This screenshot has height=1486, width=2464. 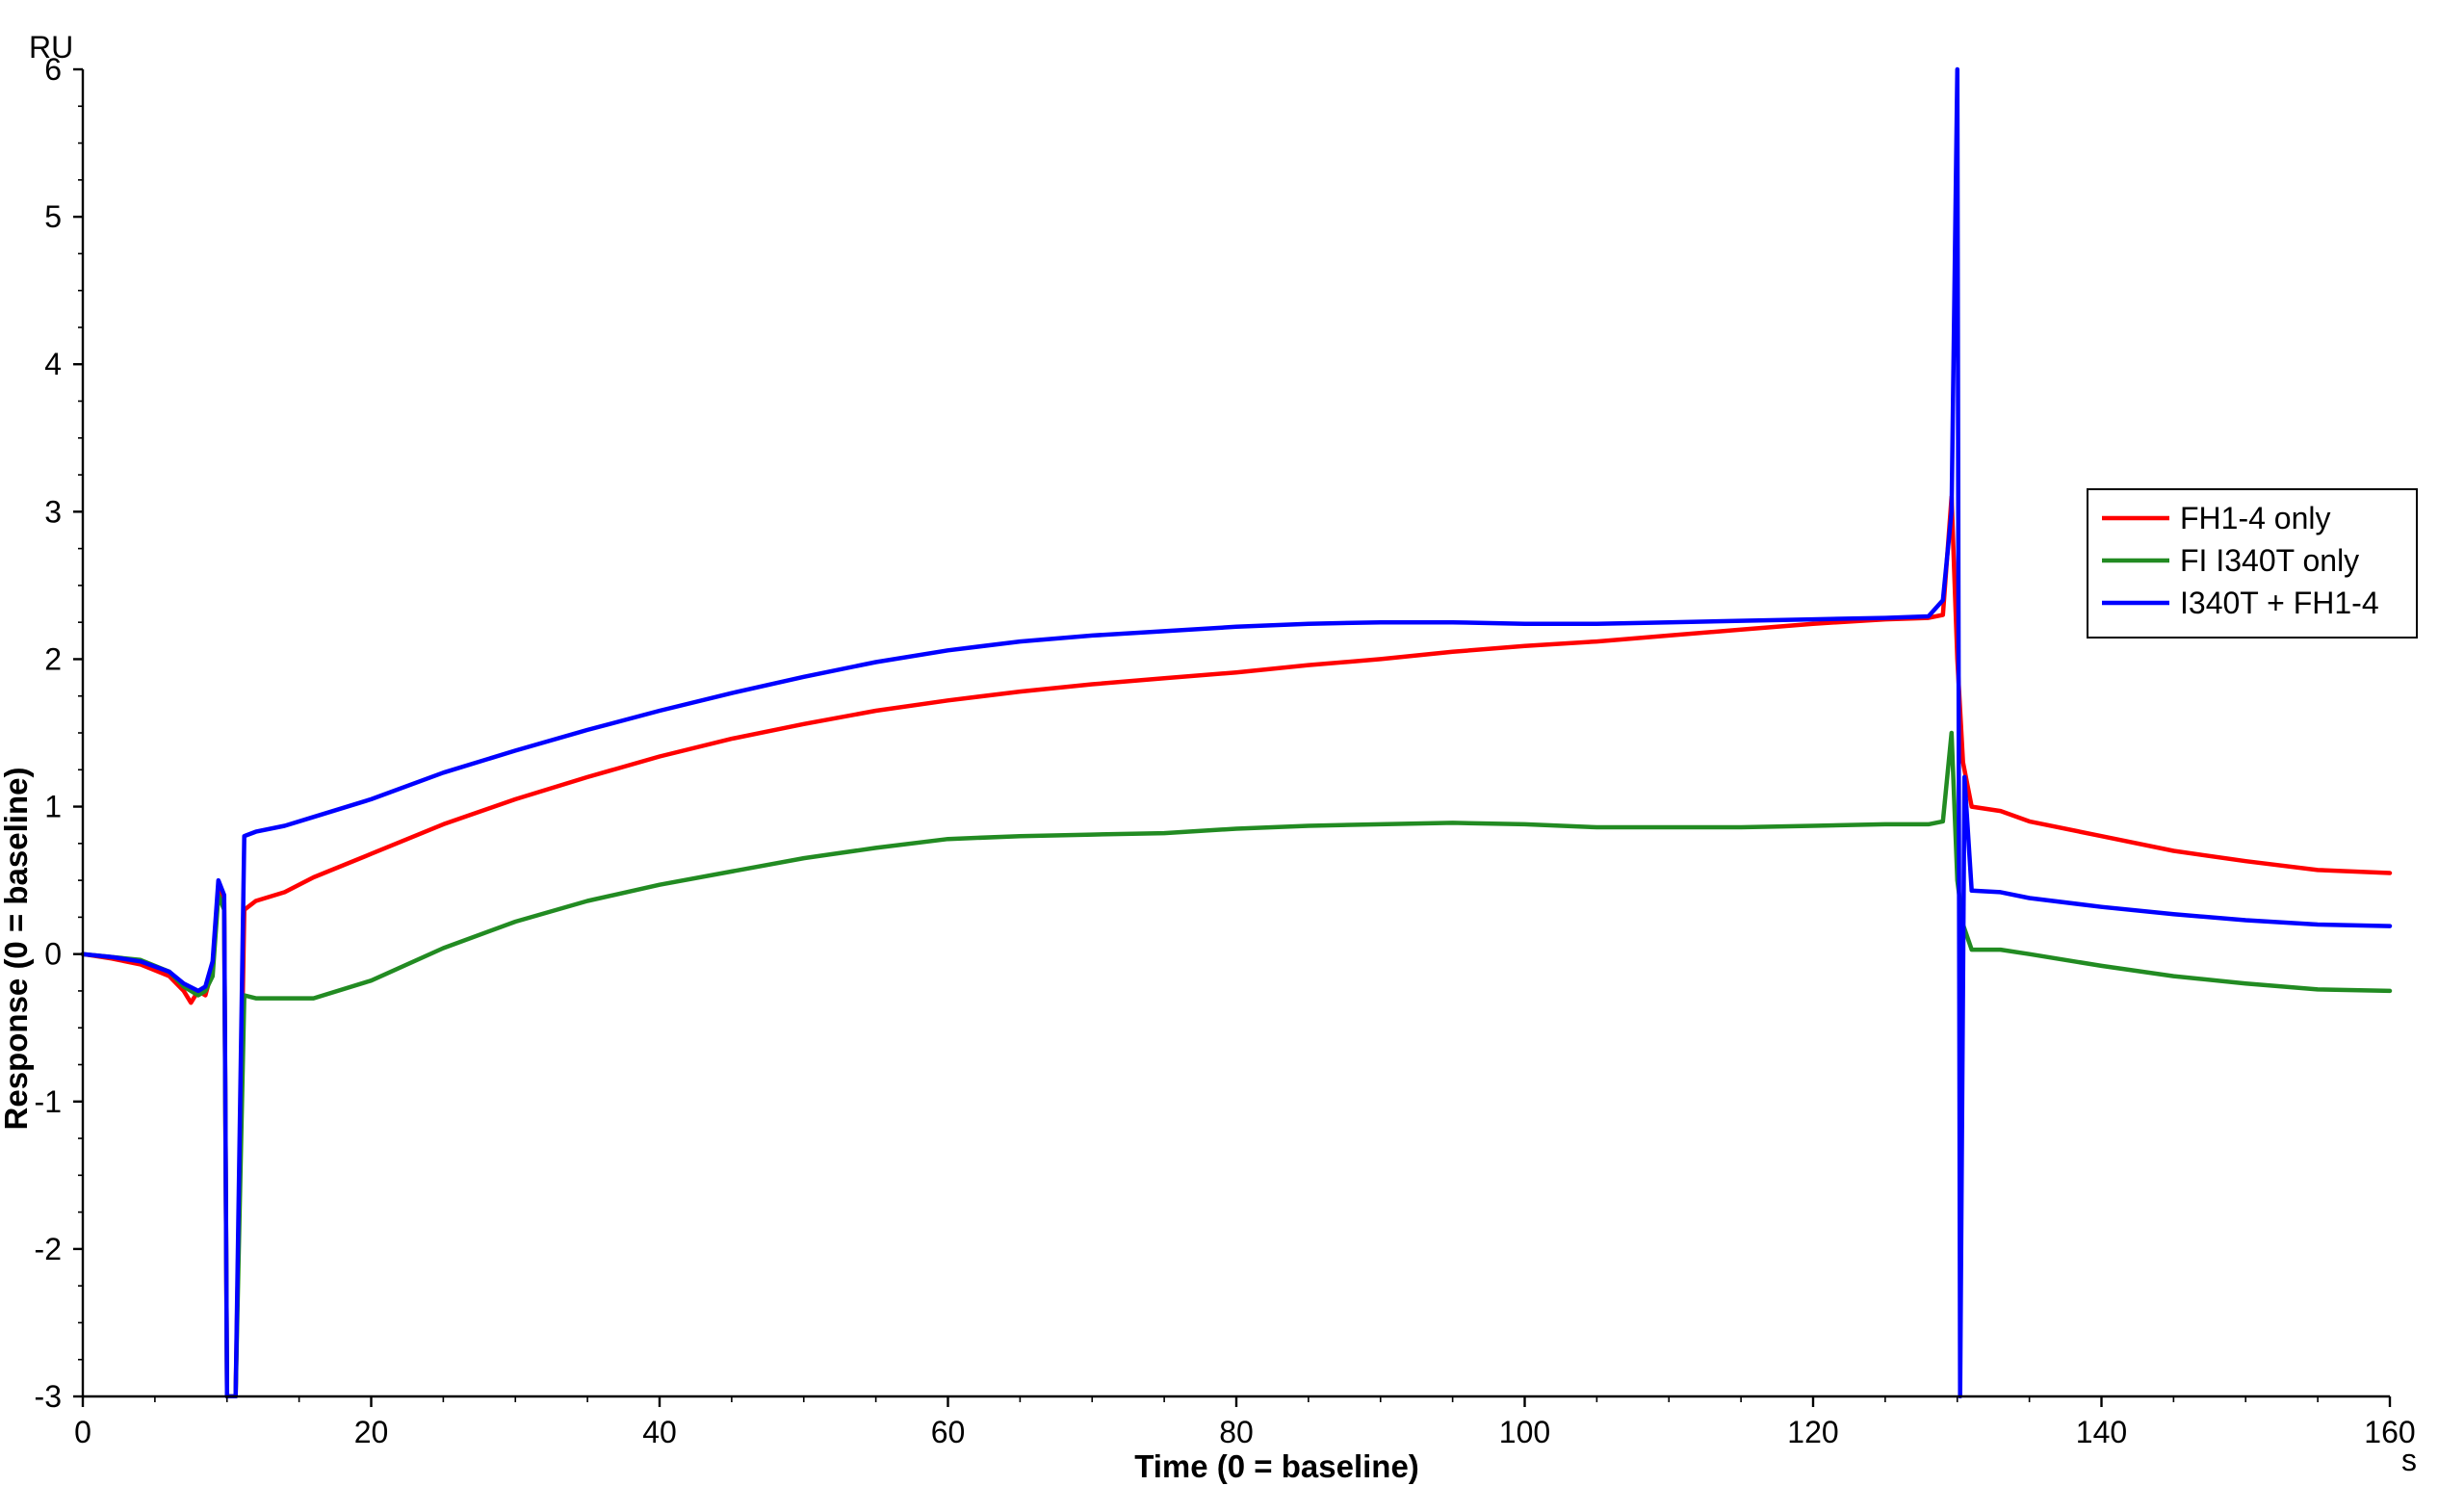 I want to click on x-tick-label: 80, so click(x=1236, y=1432).